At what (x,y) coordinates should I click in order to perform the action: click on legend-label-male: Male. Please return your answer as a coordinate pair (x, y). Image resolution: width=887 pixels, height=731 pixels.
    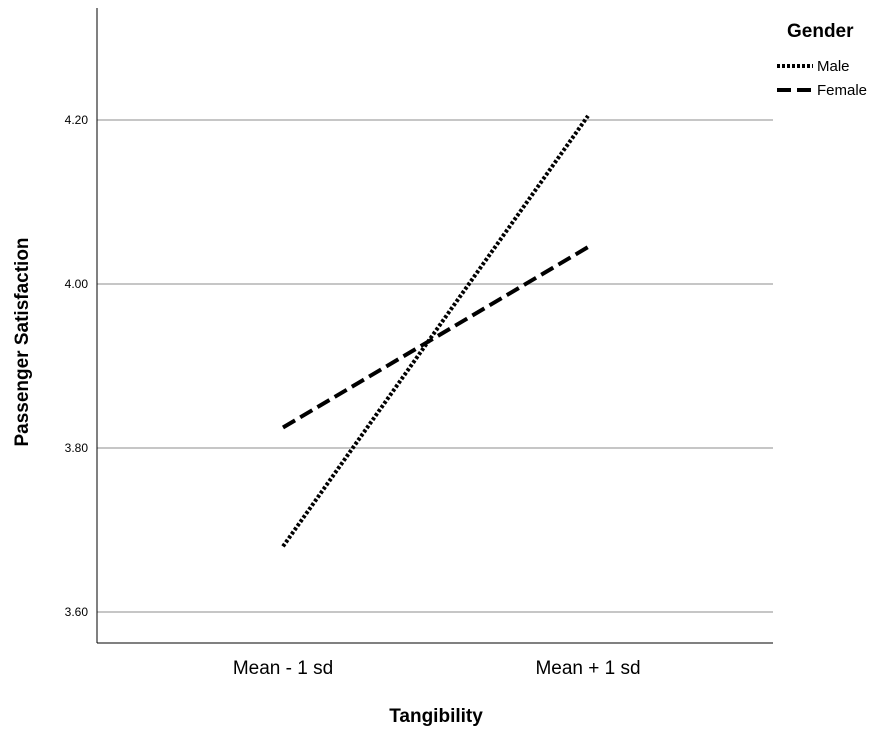
    Looking at the image, I should click on (833, 66).